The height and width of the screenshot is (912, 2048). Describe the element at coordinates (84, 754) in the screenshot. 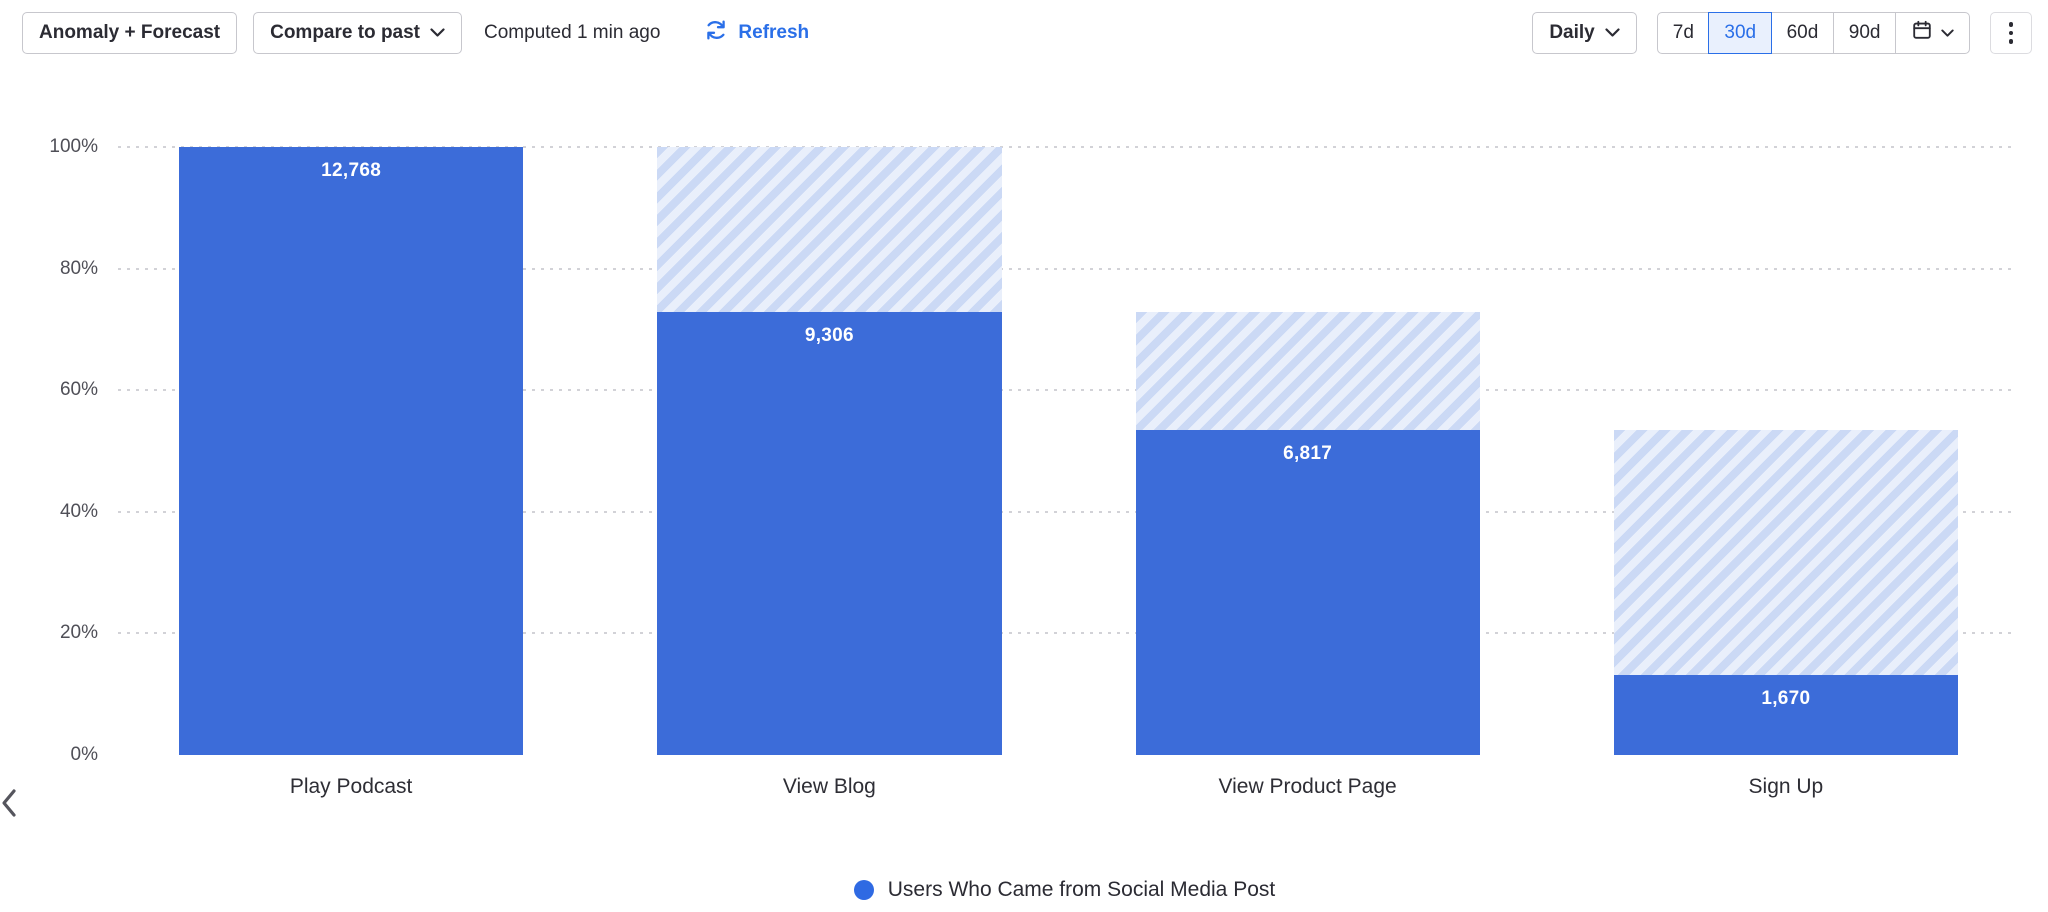

I see `y-axis-tick: 0%` at that location.